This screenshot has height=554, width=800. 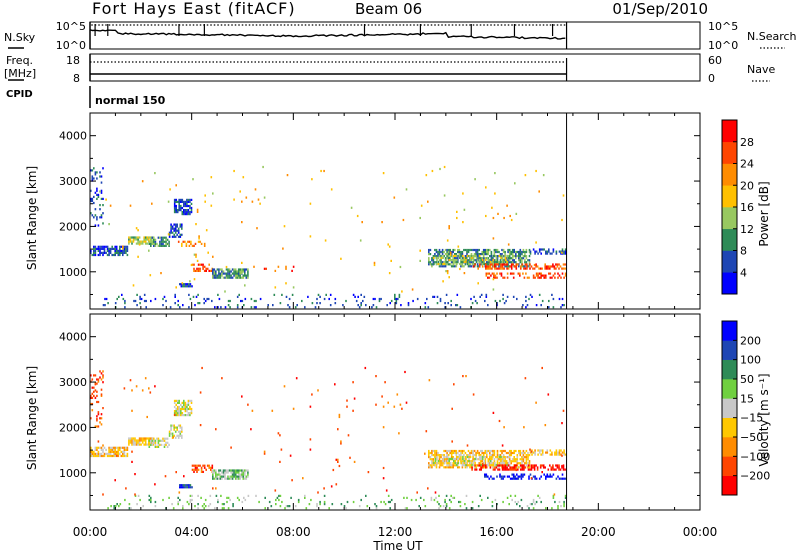 I want to click on freq-panel: Freq. [MHz] 18 8 60 0 Nave, so click(x=389, y=69).